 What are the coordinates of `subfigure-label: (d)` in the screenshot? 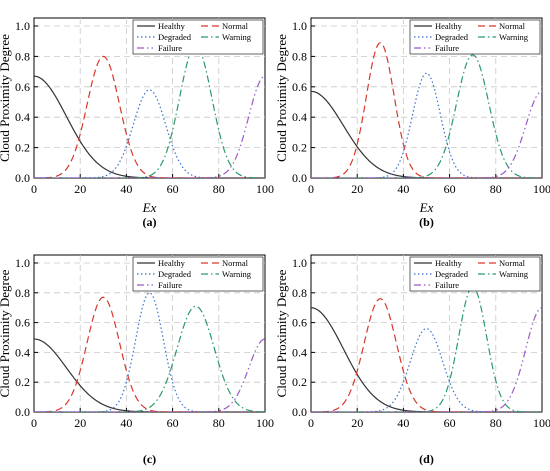 It's located at (426, 459).